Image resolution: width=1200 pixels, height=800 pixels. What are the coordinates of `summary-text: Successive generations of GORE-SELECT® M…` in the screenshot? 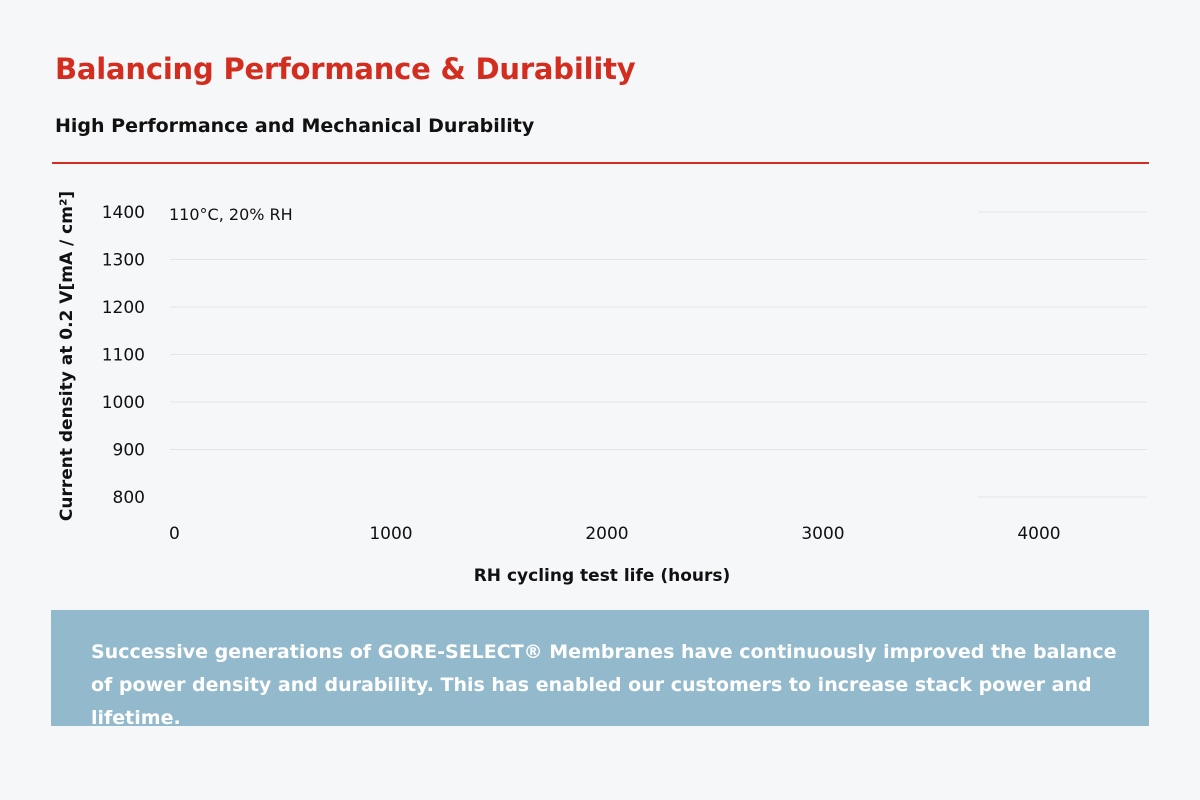 It's located at (604, 685).